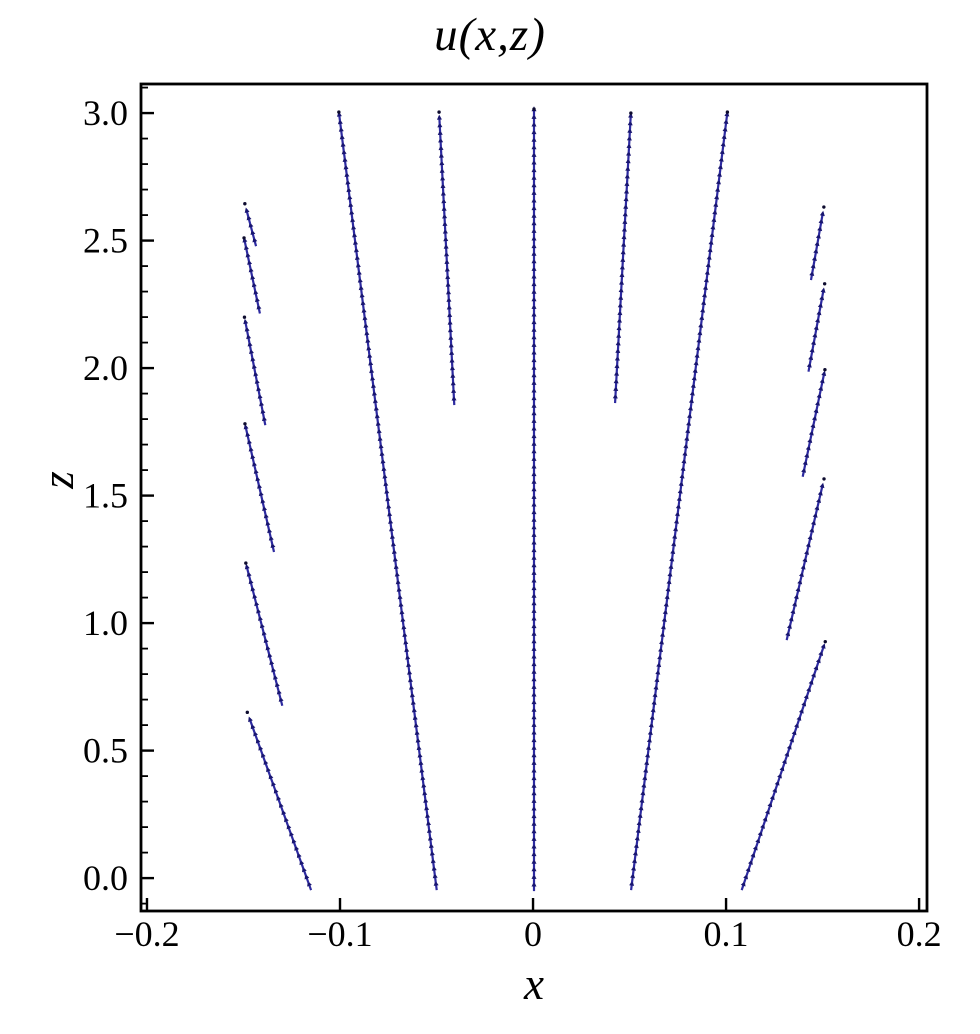  Describe the element at coordinates (58, 480) in the screenshot. I see `y-axis-label: z` at that location.